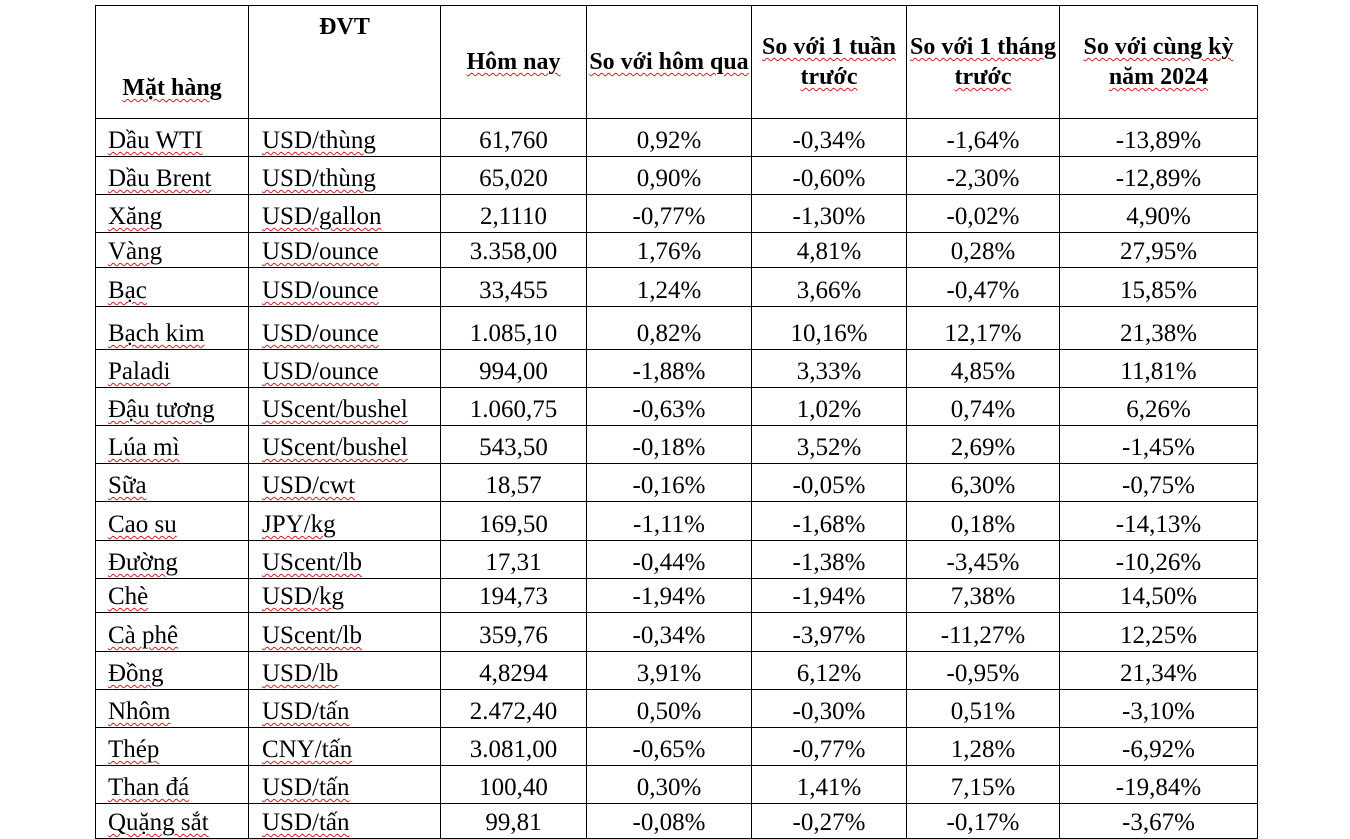  What do you see at coordinates (983, 595) in the screenshot?
I see `cell-vs-month: 7,38%` at bounding box center [983, 595].